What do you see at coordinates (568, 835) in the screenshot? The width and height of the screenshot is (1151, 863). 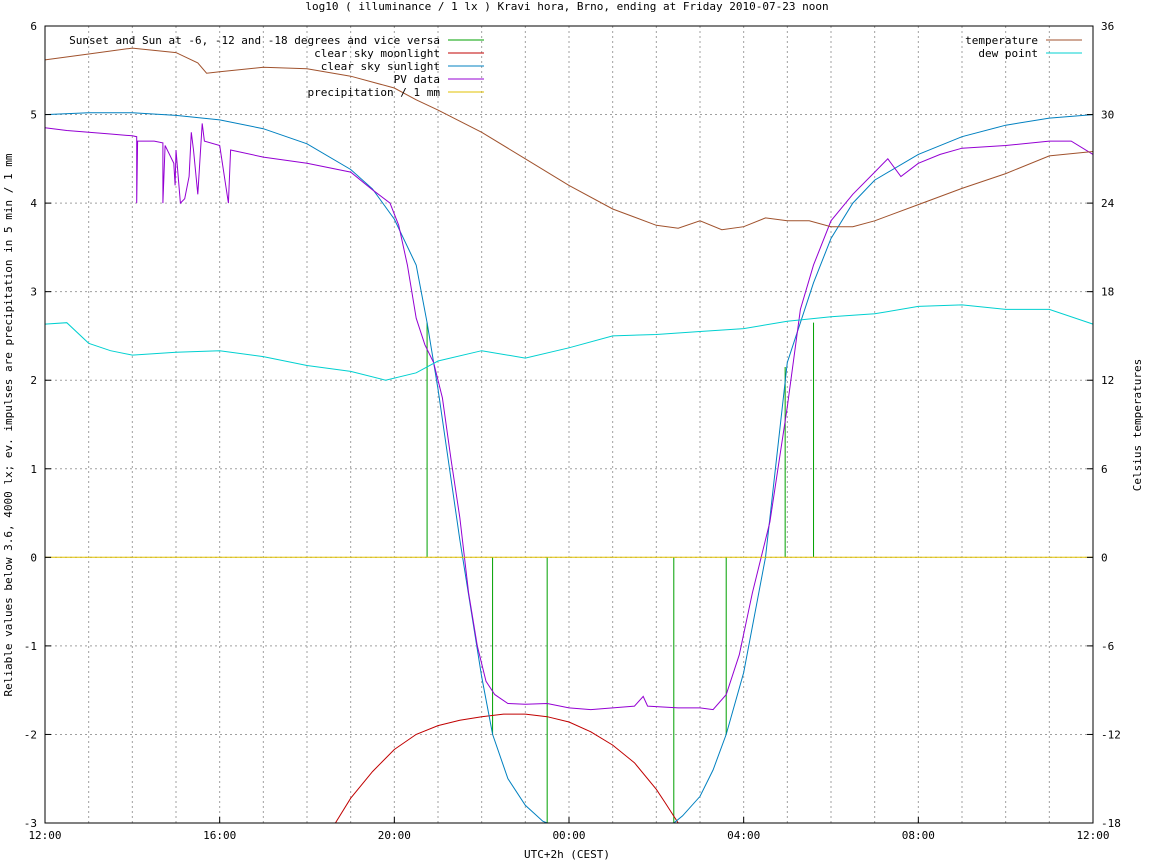 I see `x-tick-label: 00:00` at bounding box center [568, 835].